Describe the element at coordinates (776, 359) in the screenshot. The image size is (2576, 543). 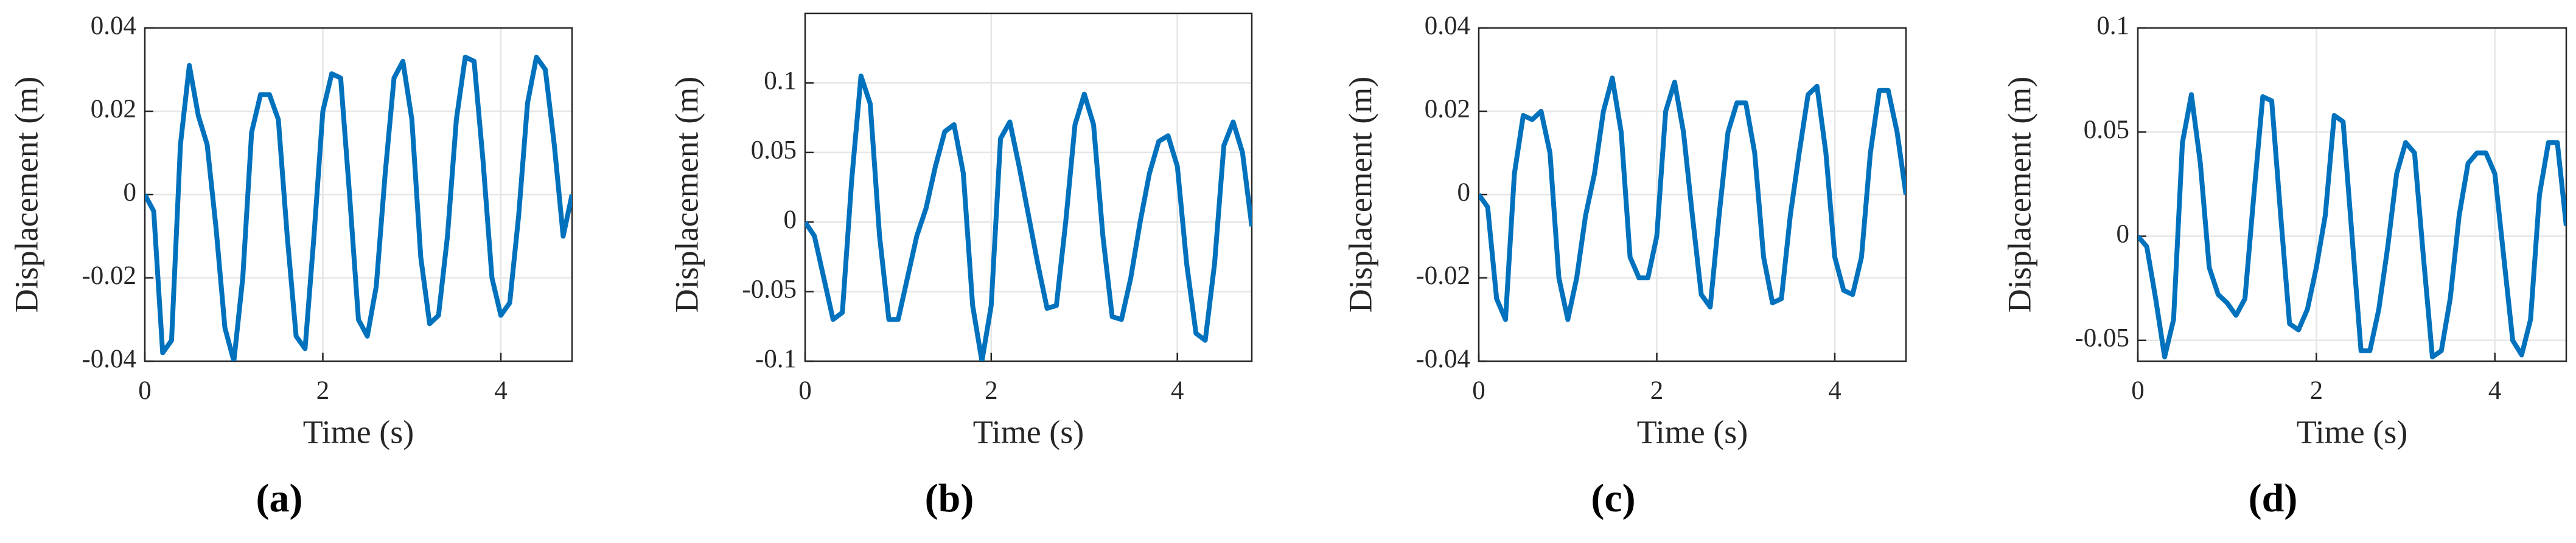
I see `y-tick-label: -0.1` at that location.